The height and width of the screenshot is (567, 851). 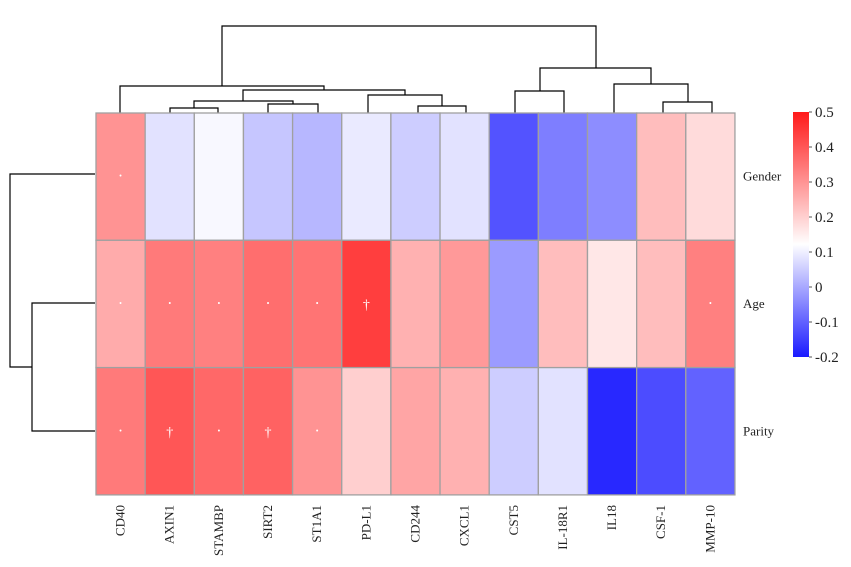 I want to click on heatmap-cell-parity-cxcl1, so click(x=464, y=431).